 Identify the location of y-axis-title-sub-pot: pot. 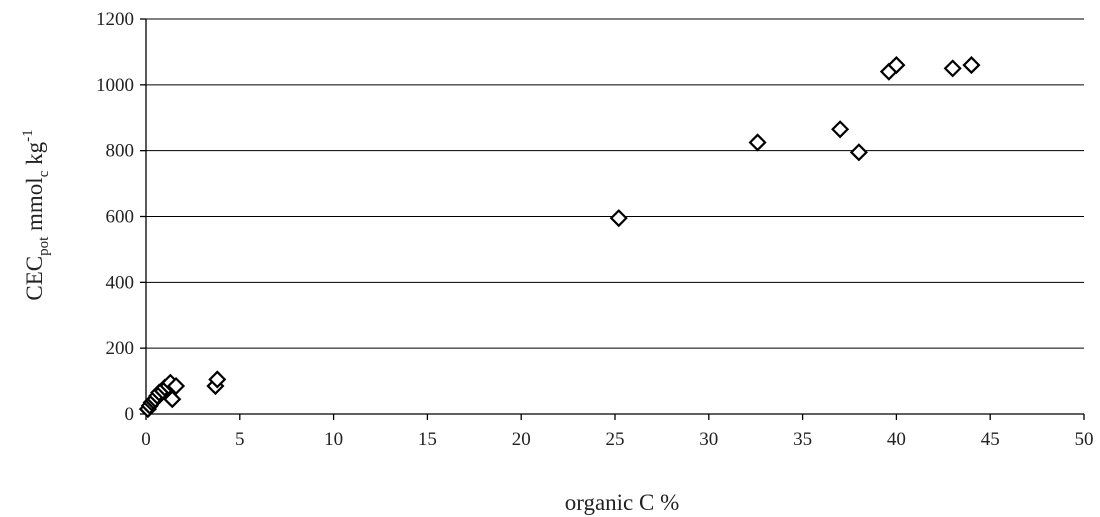
(44, 246).